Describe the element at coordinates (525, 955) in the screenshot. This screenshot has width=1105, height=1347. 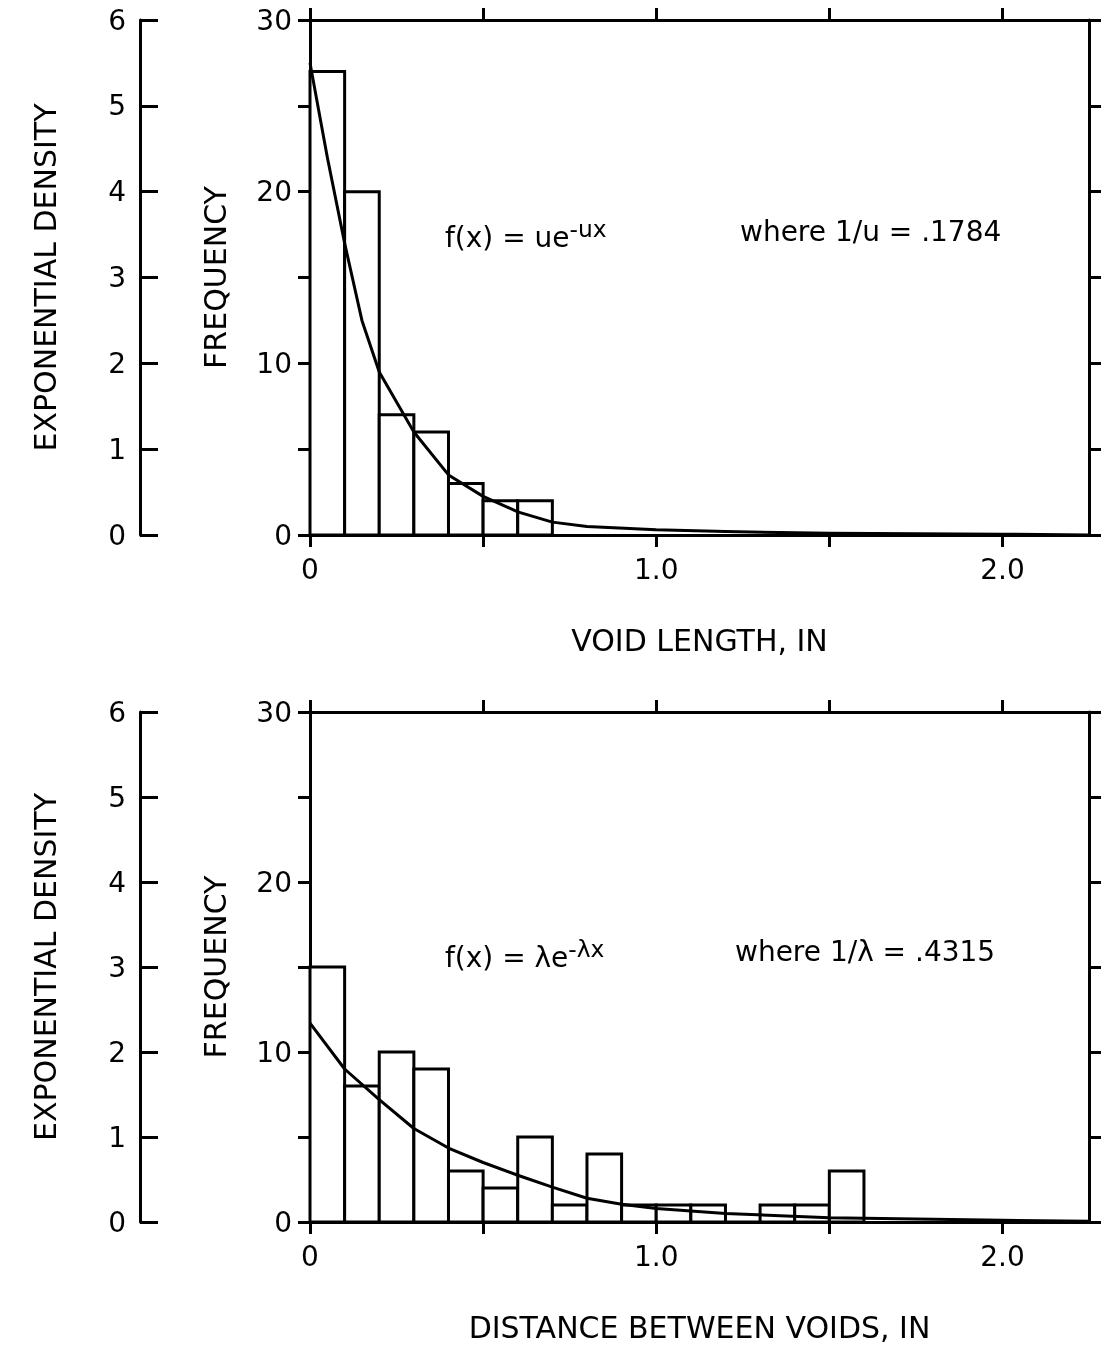
I see `annotation: f(x) = λe$^{-λx}$` at that location.